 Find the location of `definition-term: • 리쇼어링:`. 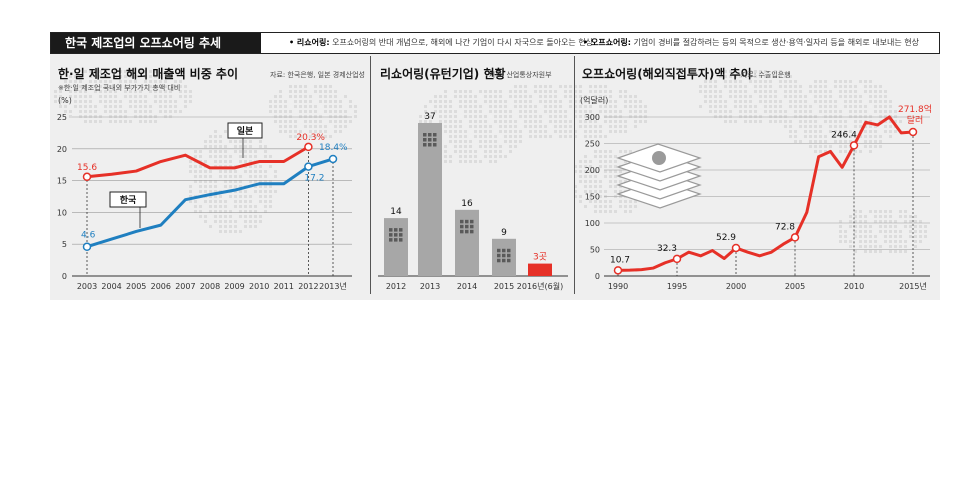

definition-term: • 리쇼어링: is located at coordinates (309, 42).